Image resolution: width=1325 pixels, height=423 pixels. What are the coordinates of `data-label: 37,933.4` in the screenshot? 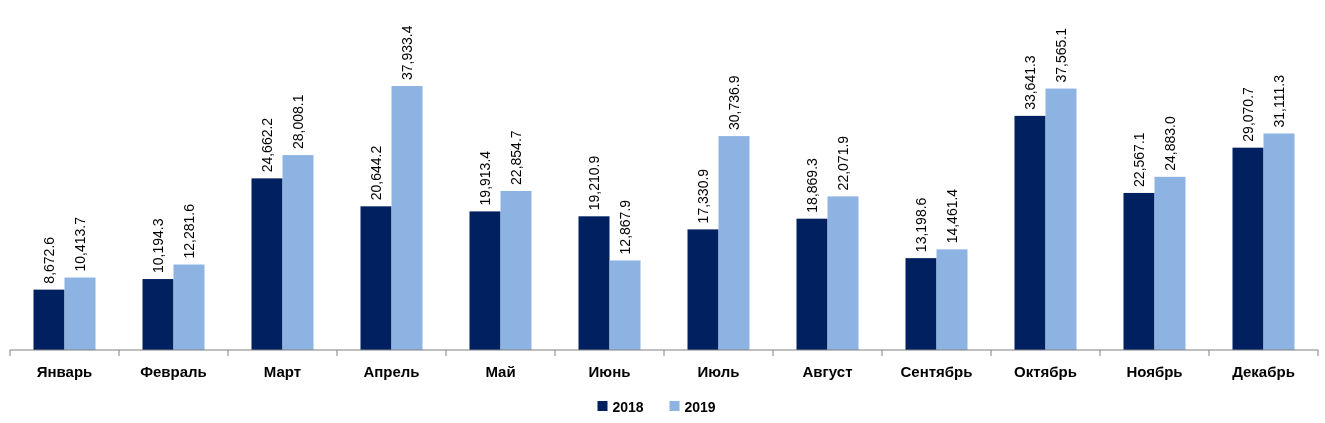 It's located at (407, 52).